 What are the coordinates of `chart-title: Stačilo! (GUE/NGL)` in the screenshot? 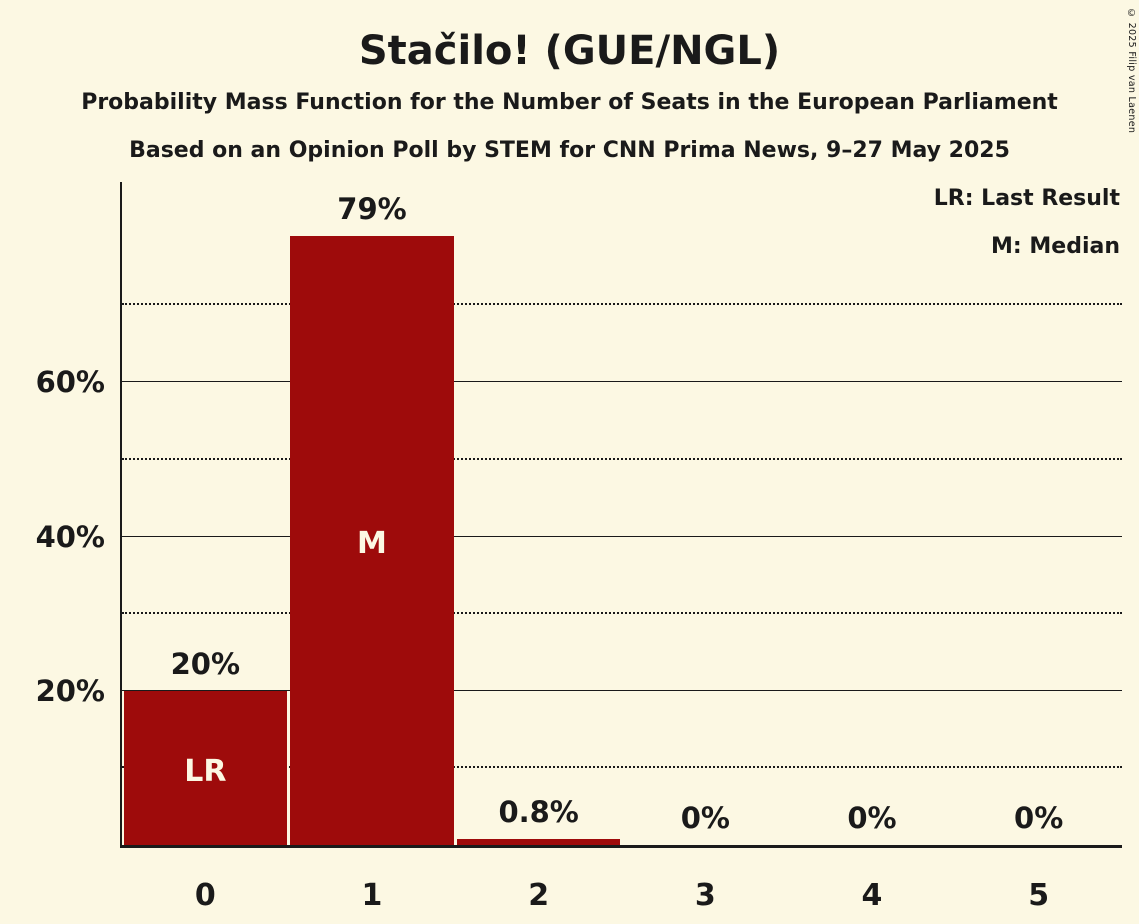 It's located at (569, 51).